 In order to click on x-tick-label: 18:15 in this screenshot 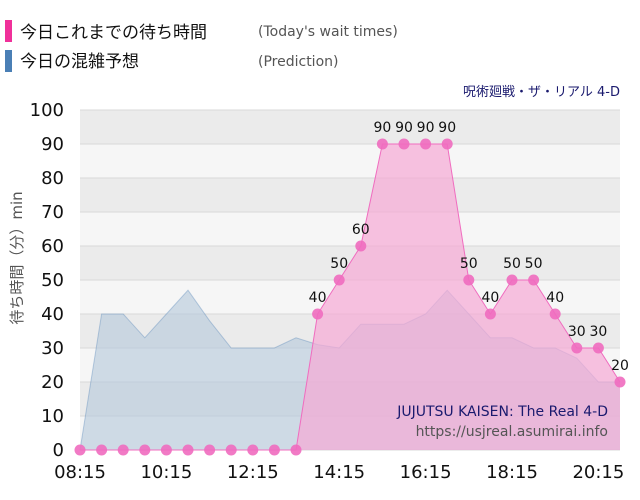, I will do `click(512, 472)`.